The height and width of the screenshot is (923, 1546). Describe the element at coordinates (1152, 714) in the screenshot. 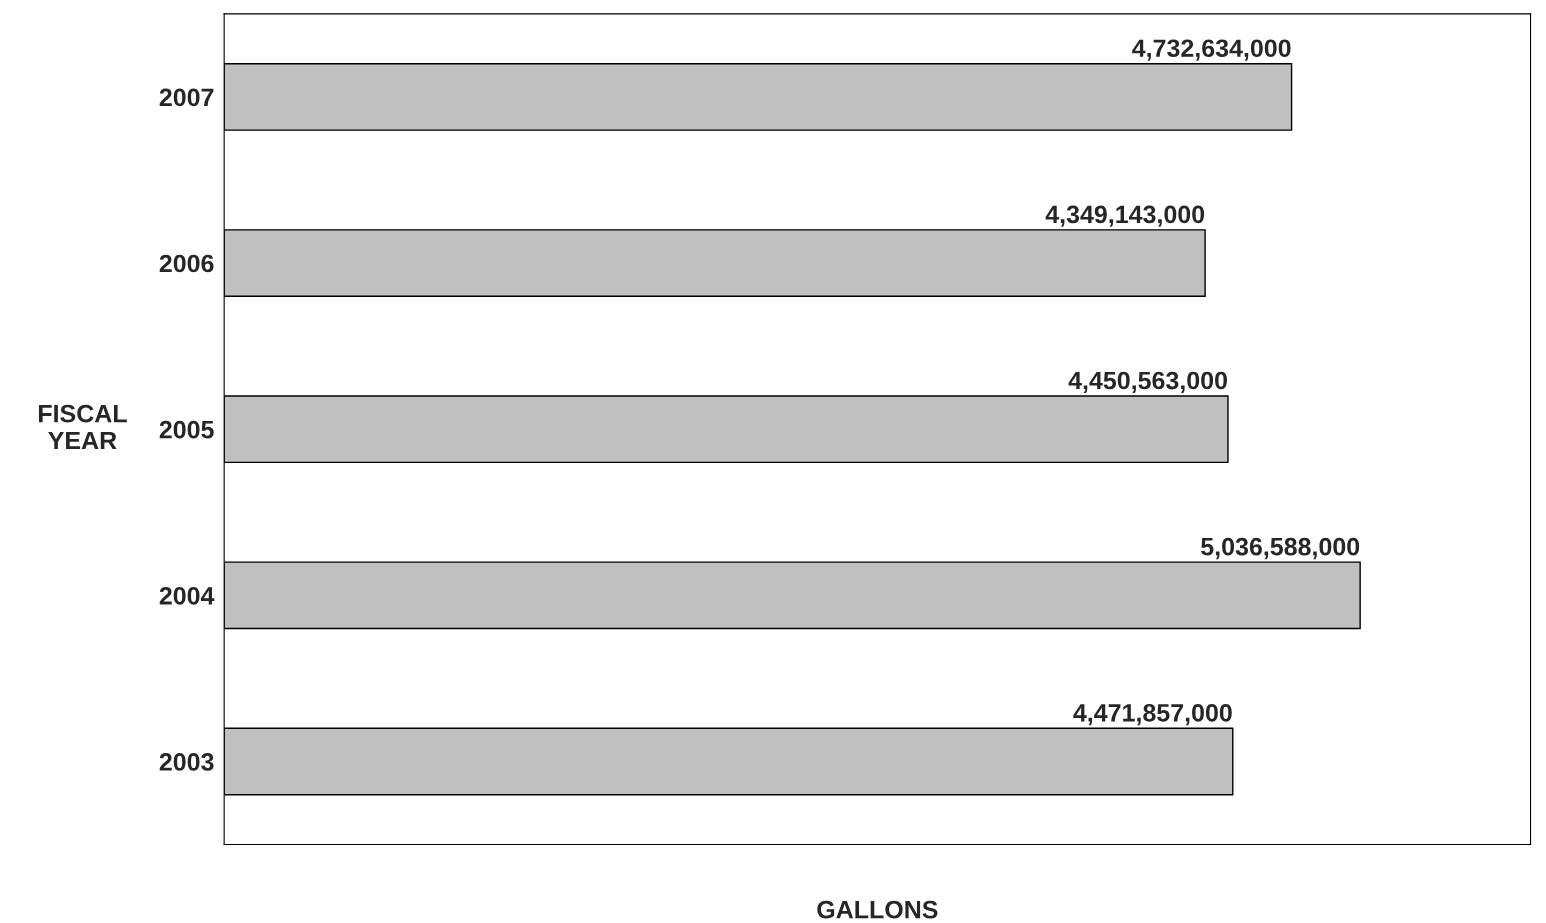

I see `data-label: 4,471,857,000` at that location.